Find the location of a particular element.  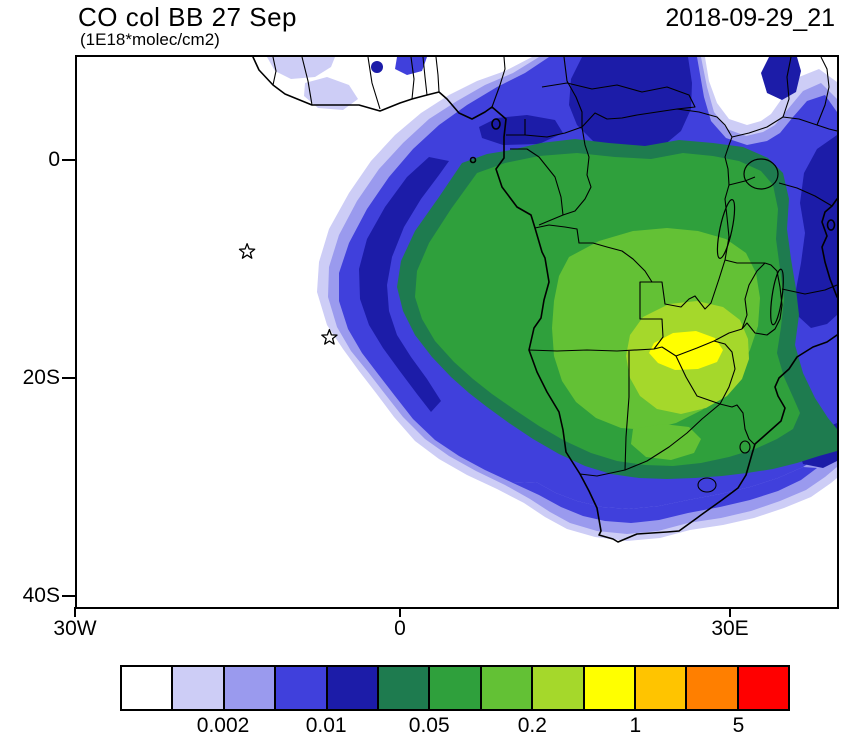

colorbar-tick-label: 0.05 is located at coordinates (429, 725).